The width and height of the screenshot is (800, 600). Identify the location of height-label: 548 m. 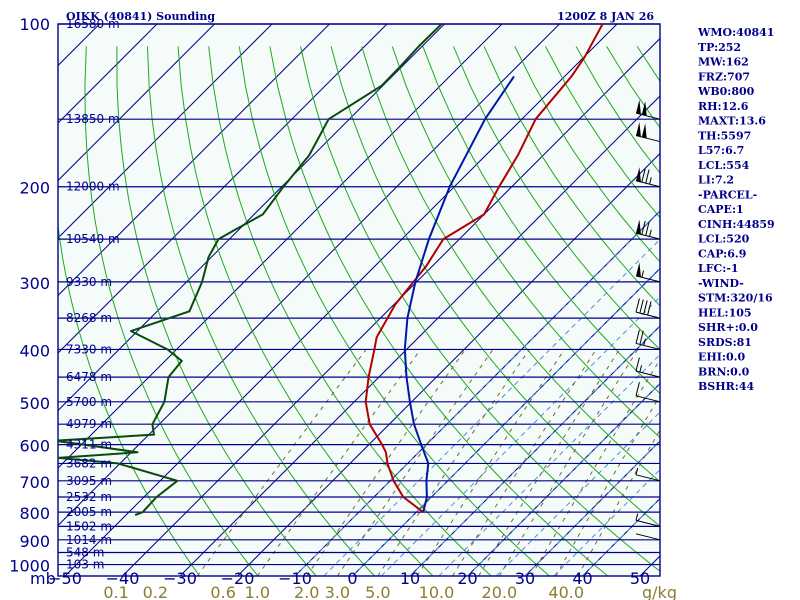
(85, 553).